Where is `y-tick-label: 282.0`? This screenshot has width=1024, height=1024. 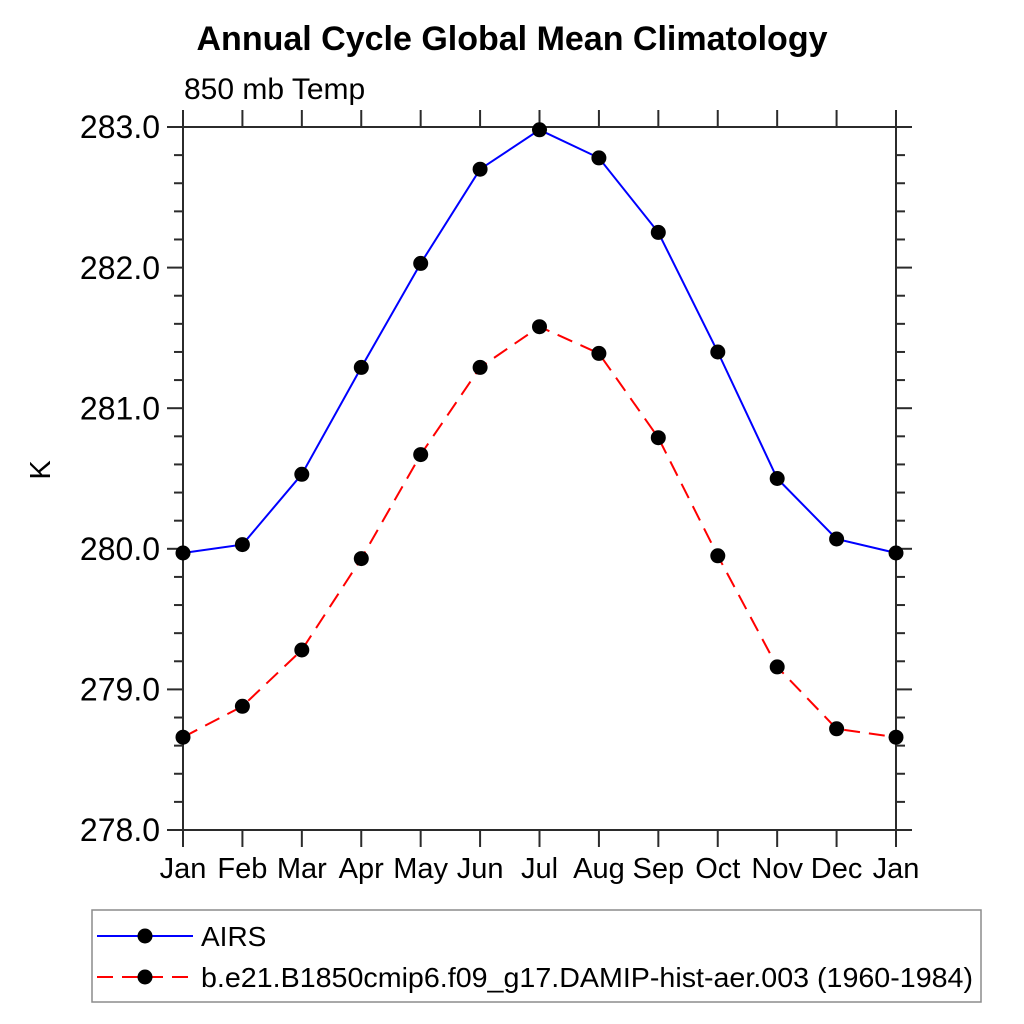
y-tick-label: 282.0 is located at coordinates (120, 268).